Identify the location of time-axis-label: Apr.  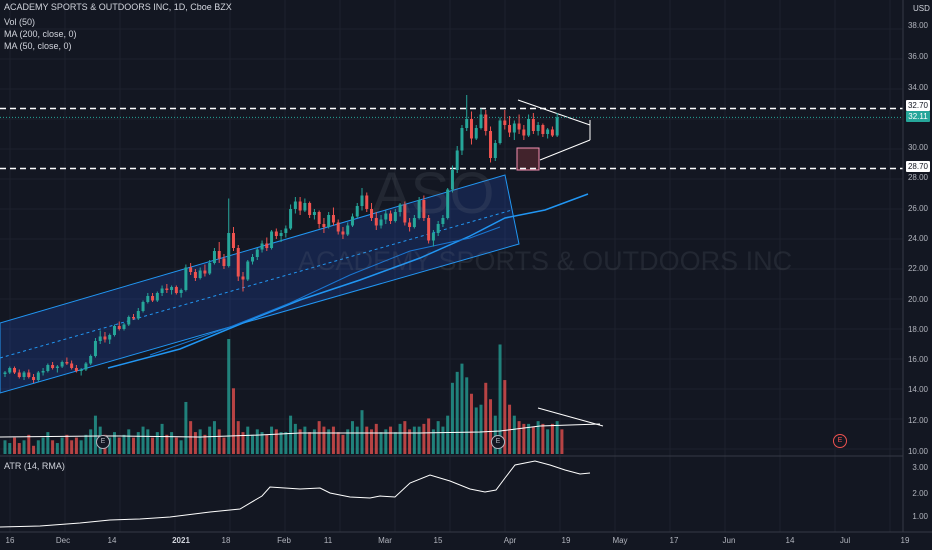
(510, 540).